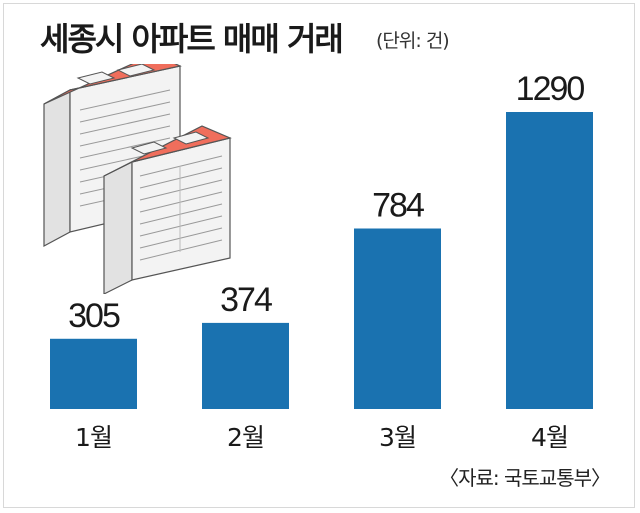 Image resolution: width=640 pixels, height=513 pixels. Describe the element at coordinates (245, 437) in the screenshot. I see `category-label: 2월` at that location.